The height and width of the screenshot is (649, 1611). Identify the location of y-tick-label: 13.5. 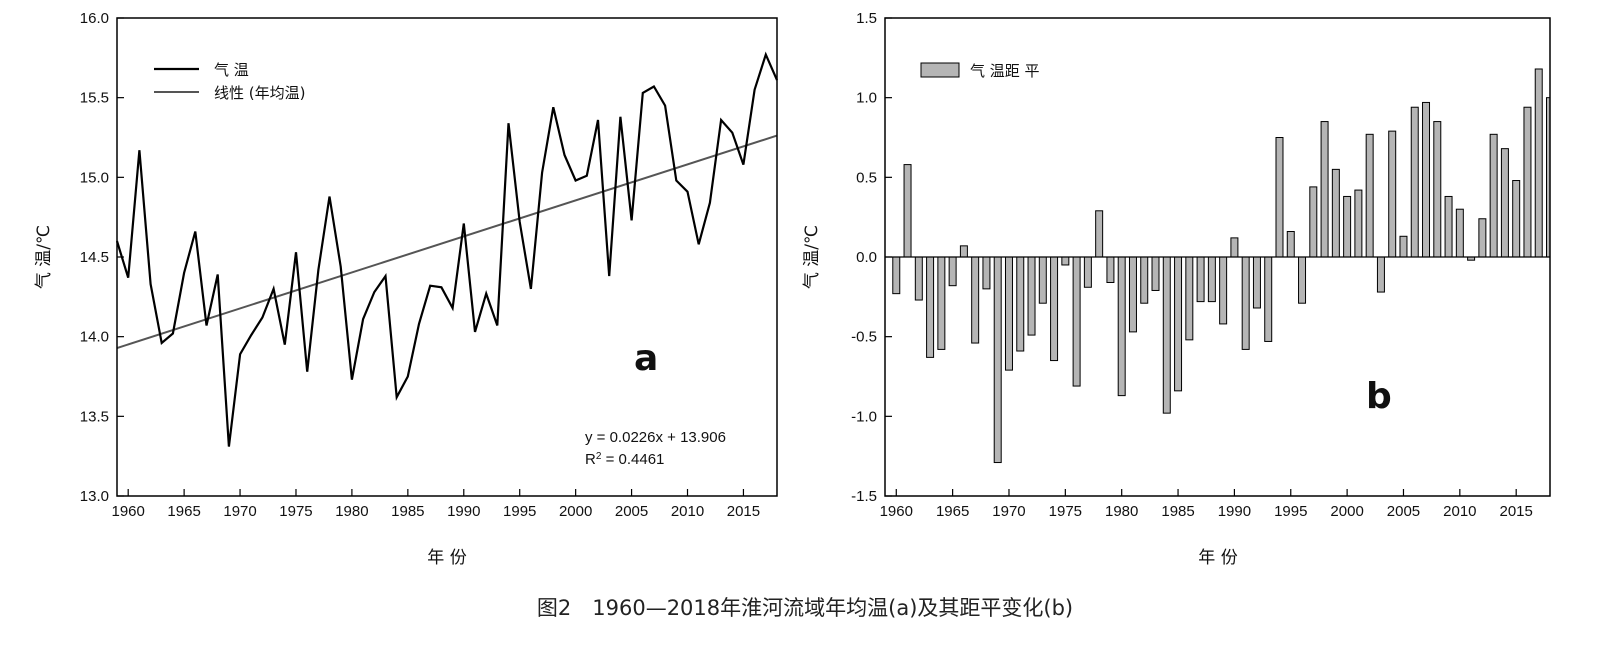
(94, 416).